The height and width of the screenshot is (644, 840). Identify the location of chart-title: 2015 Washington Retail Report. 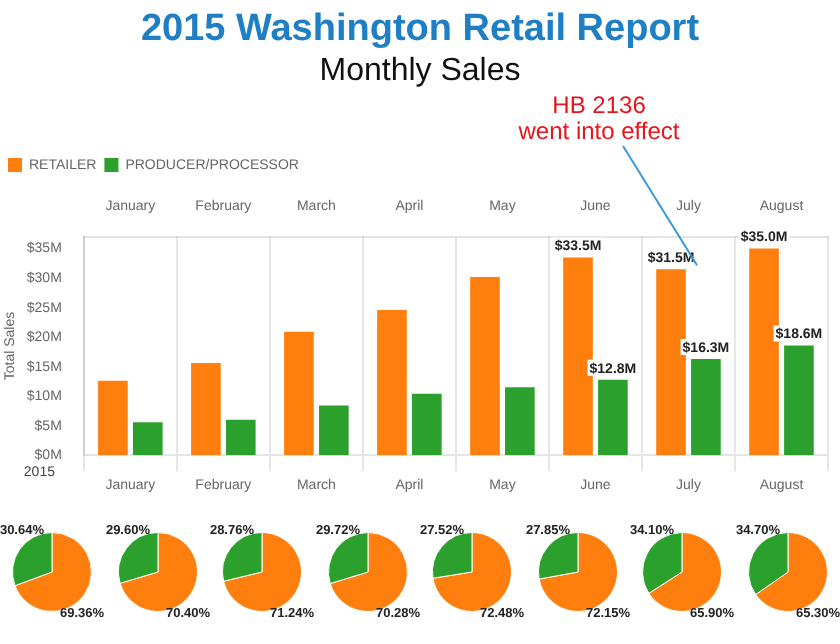
(420, 29).